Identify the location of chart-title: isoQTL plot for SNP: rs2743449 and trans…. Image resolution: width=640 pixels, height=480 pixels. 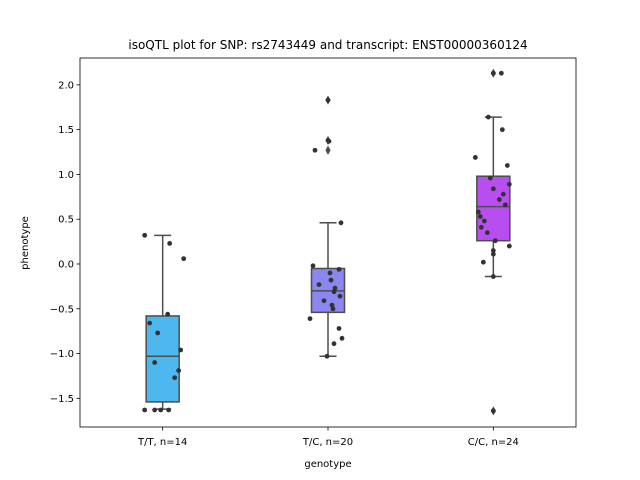
(327, 45).